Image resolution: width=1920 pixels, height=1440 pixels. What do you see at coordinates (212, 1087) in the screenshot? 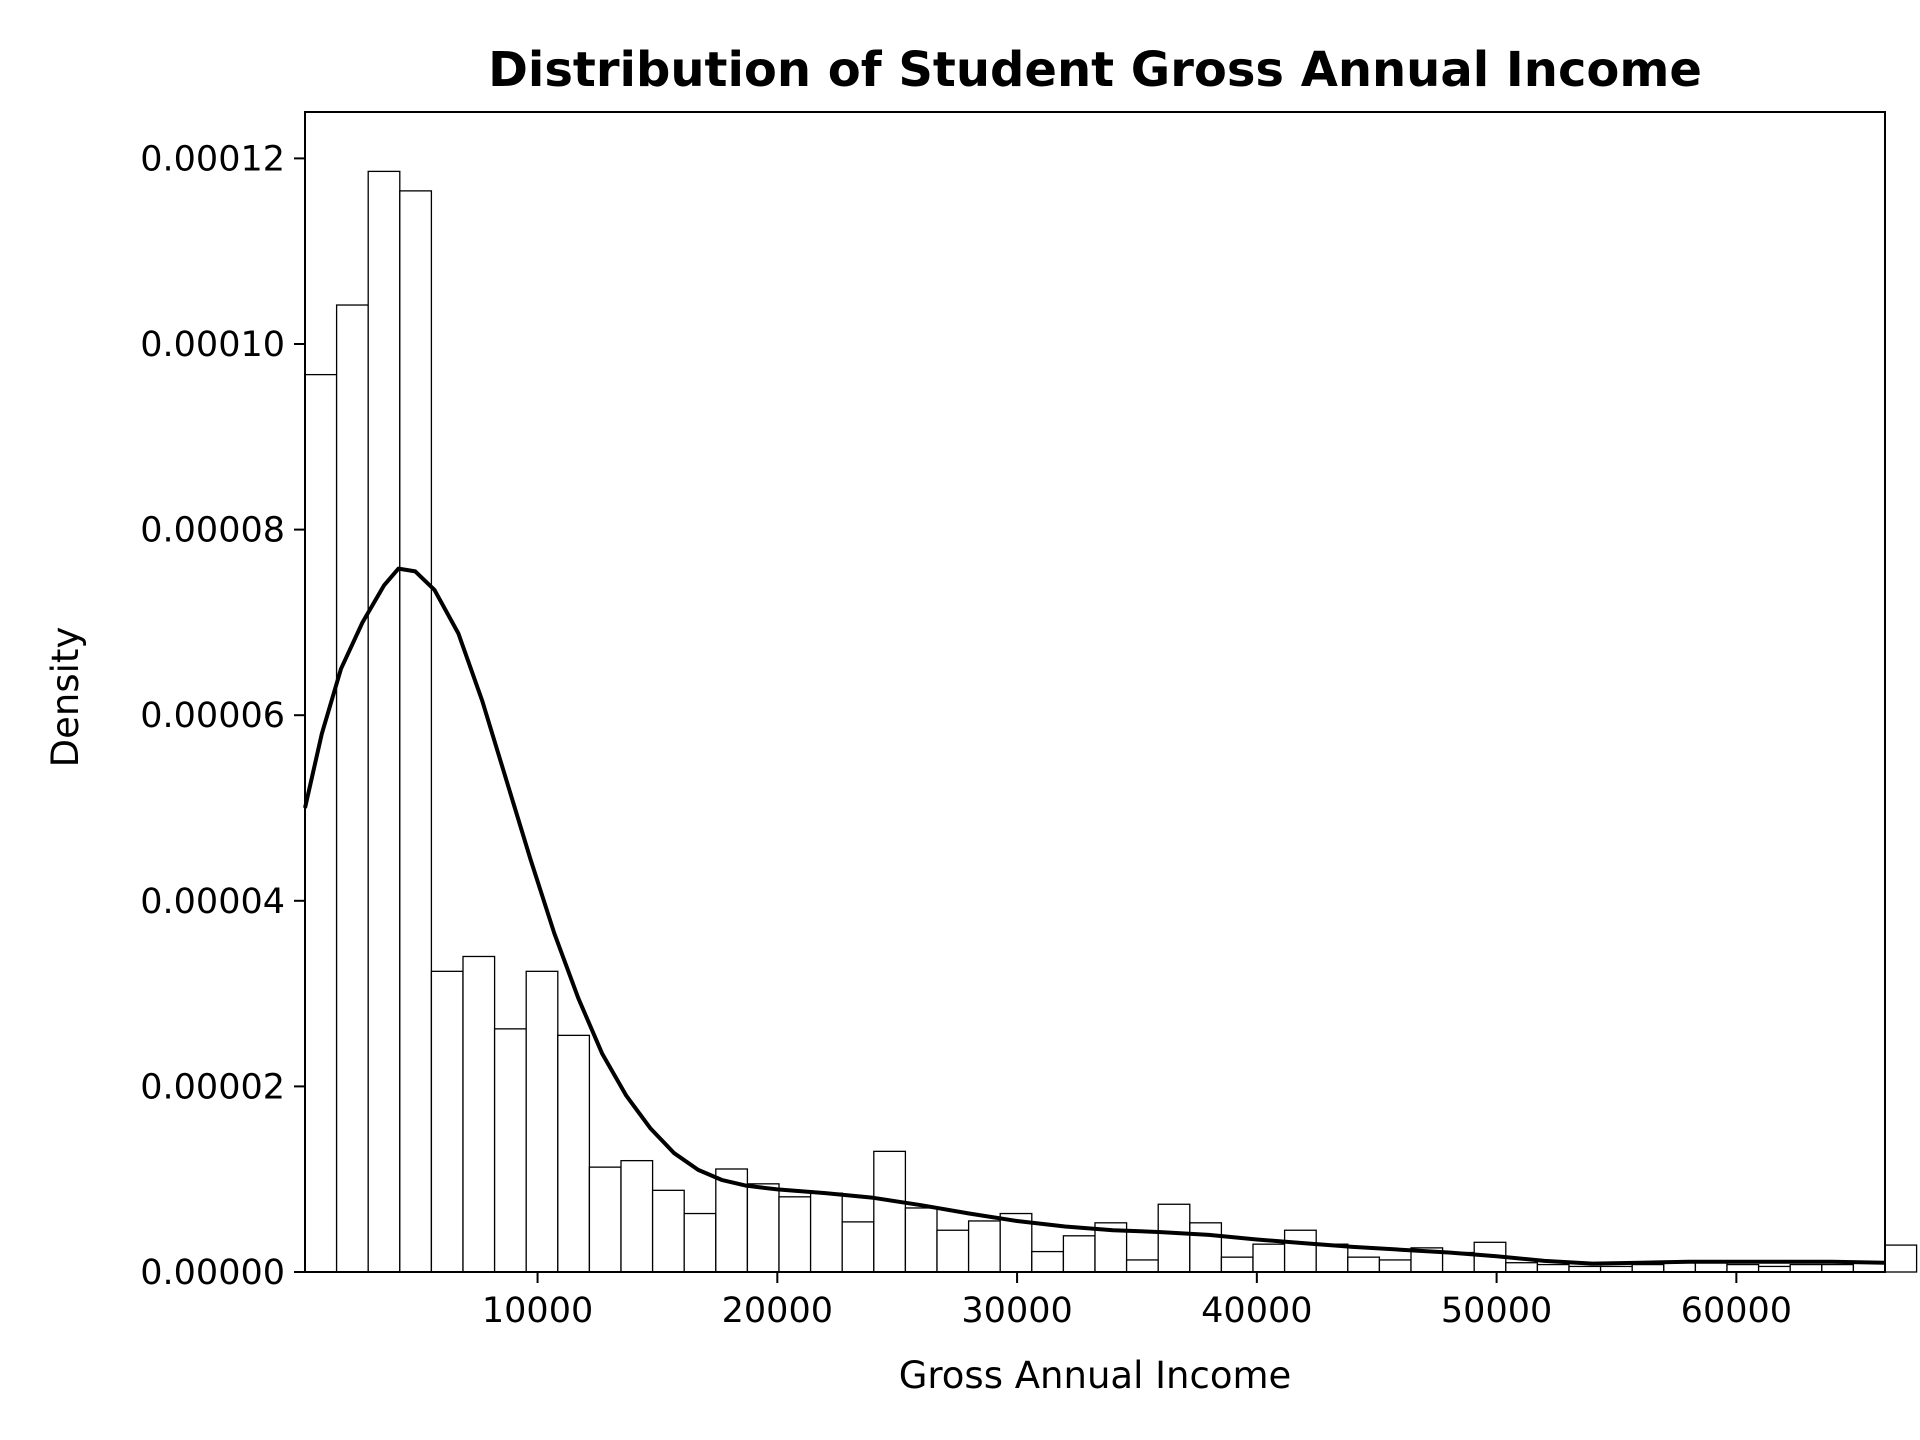
I see `y-tick-label: 0.00002` at bounding box center [212, 1087].